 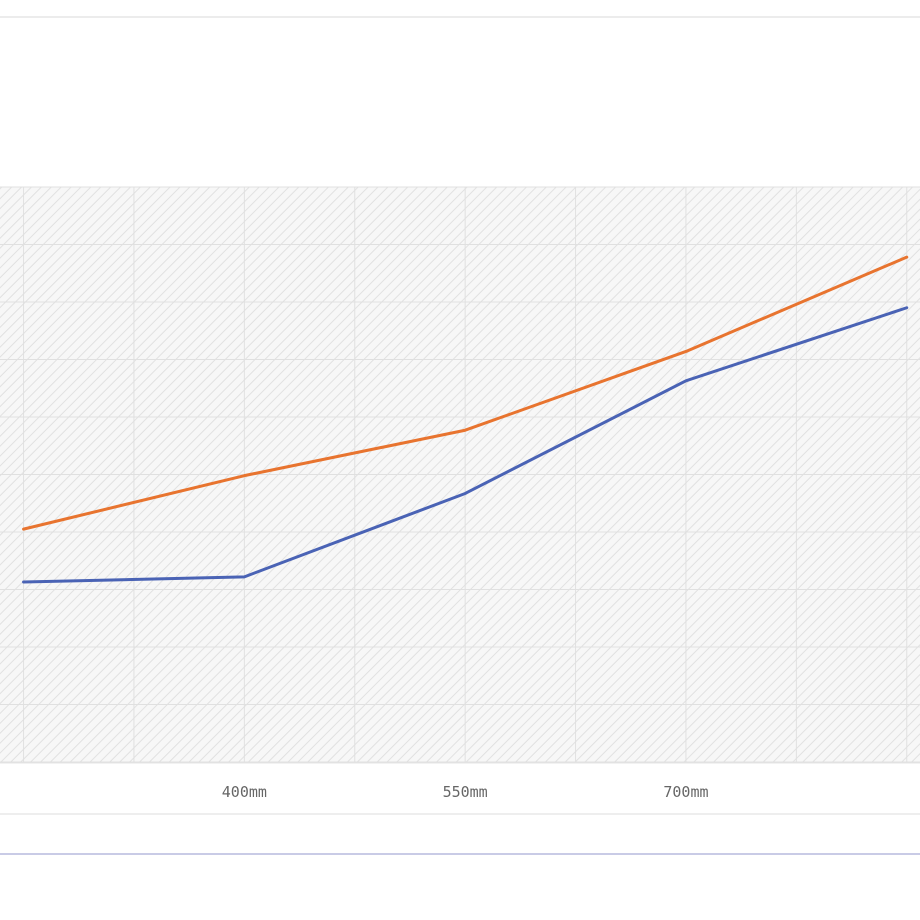 What do you see at coordinates (244, 792) in the screenshot?
I see `x-tick-label: 400mm` at bounding box center [244, 792].